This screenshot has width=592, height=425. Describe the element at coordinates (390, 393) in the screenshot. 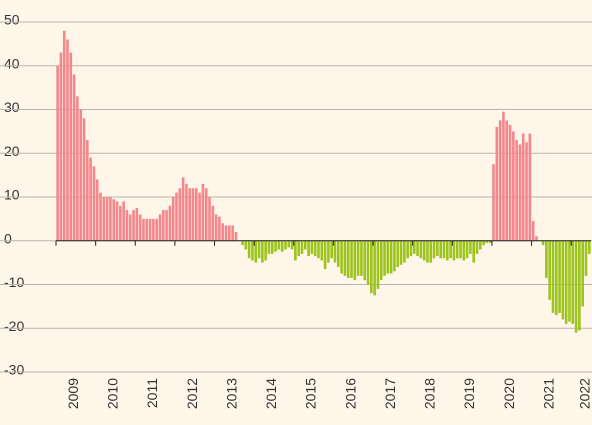

I see `x-tick-label: 2017` at that location.